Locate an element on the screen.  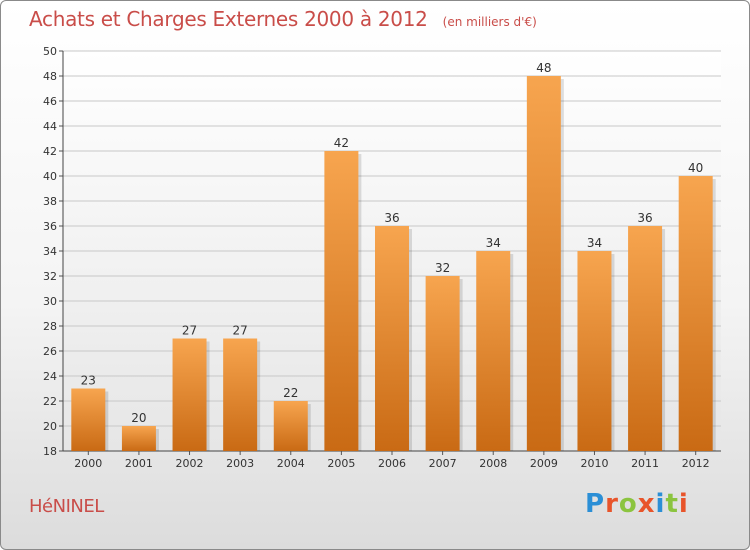
y-tick-label: 26 is located at coordinates (50, 351).